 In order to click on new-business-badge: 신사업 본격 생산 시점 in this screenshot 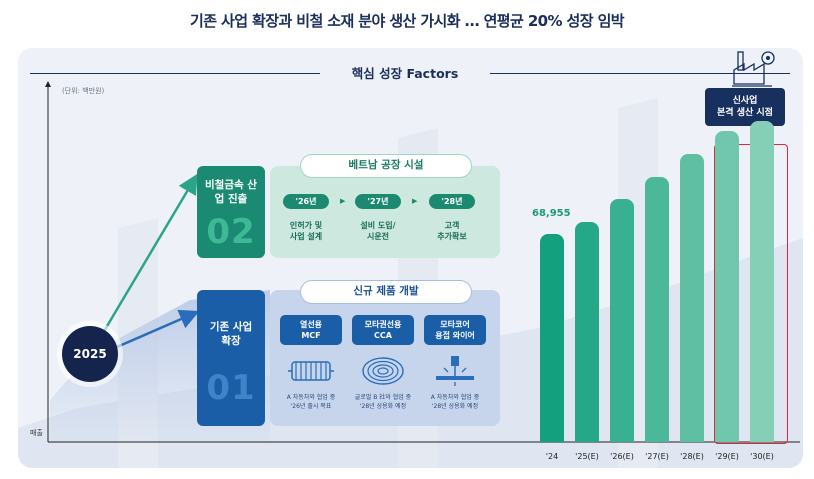, I will do `click(745, 107)`.